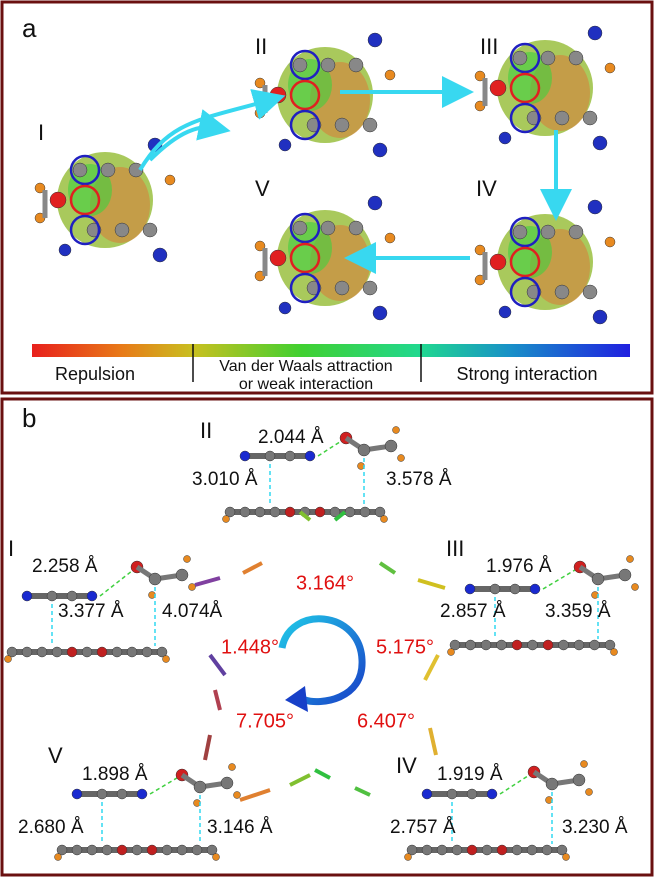 This screenshot has height=883, width=655. I want to click on distance: 3.377 Å, so click(91, 611).